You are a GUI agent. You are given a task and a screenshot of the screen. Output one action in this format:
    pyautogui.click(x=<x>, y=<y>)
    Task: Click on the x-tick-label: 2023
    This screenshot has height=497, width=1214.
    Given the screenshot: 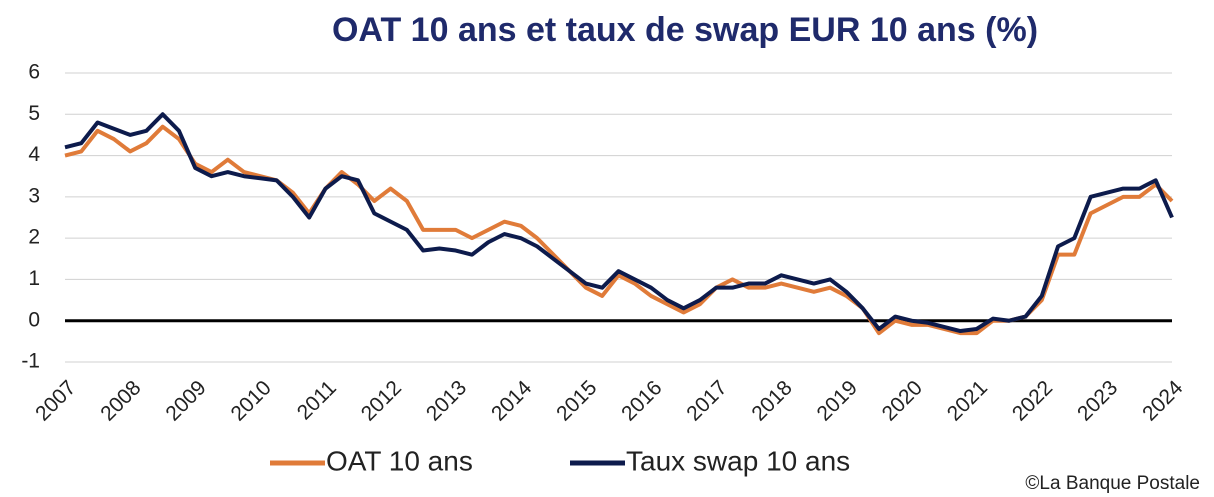 What is the action you would take?
    pyautogui.click(x=1097, y=400)
    